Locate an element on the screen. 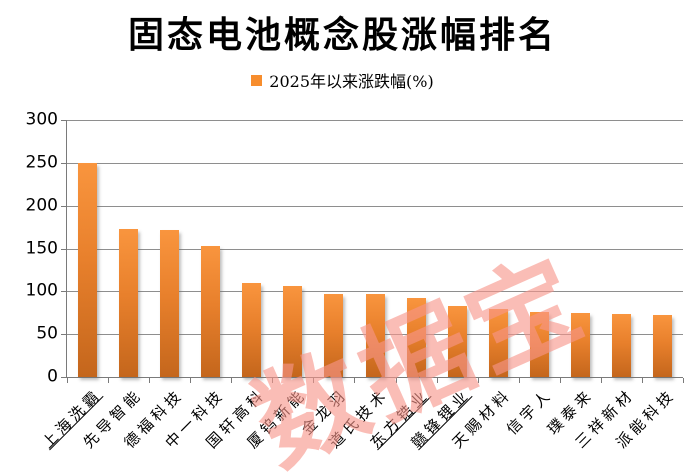 Image resolution: width=685 pixels, height=475 pixels. y-tick-label: 0 is located at coordinates (52, 376).